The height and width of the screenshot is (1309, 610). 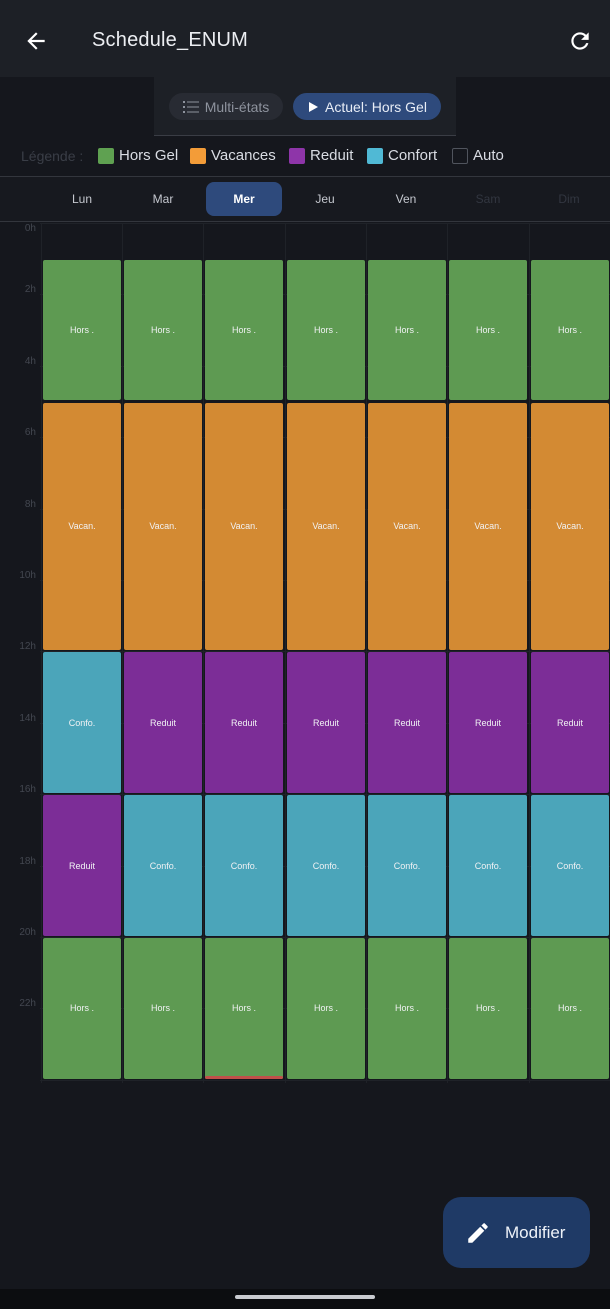 I want to click on current-state-label: Actuel: Hors Gel, so click(x=376, y=106).